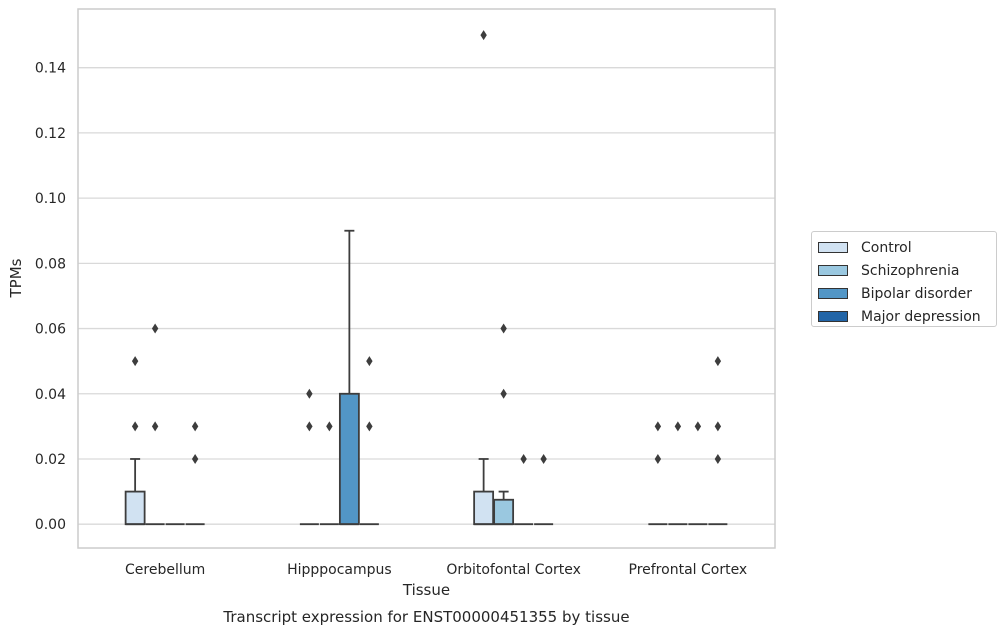  What do you see at coordinates (50, 297) in the screenshot?
I see `y-tick-labels: 0.00 0.02 0.04 0.06 0.08 0.10 0.12 0.14` at bounding box center [50, 297].